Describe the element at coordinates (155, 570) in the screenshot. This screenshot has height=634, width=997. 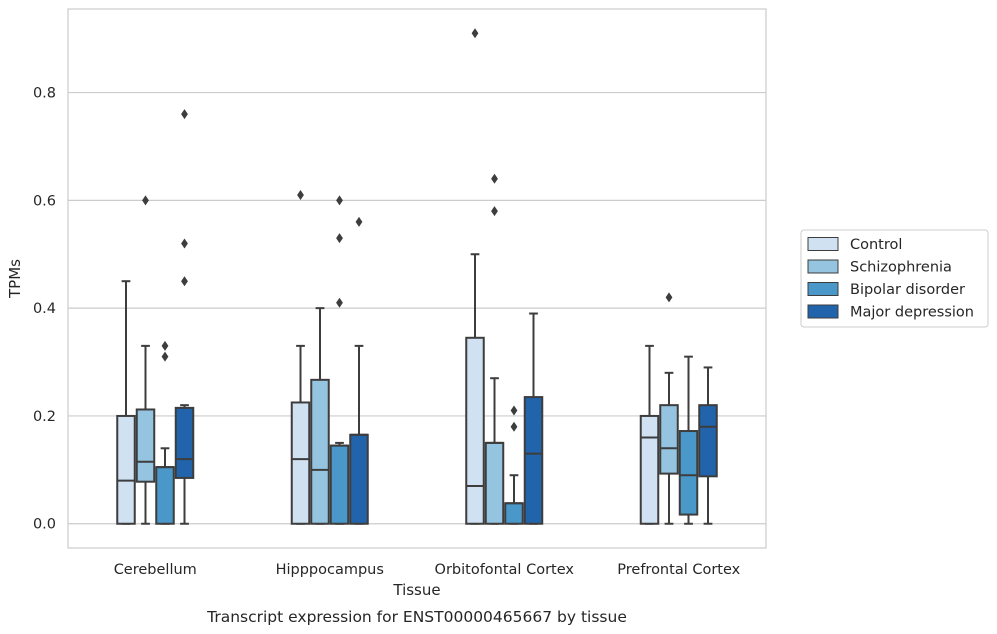
I see `x-tick-label: Cerebellum` at that location.